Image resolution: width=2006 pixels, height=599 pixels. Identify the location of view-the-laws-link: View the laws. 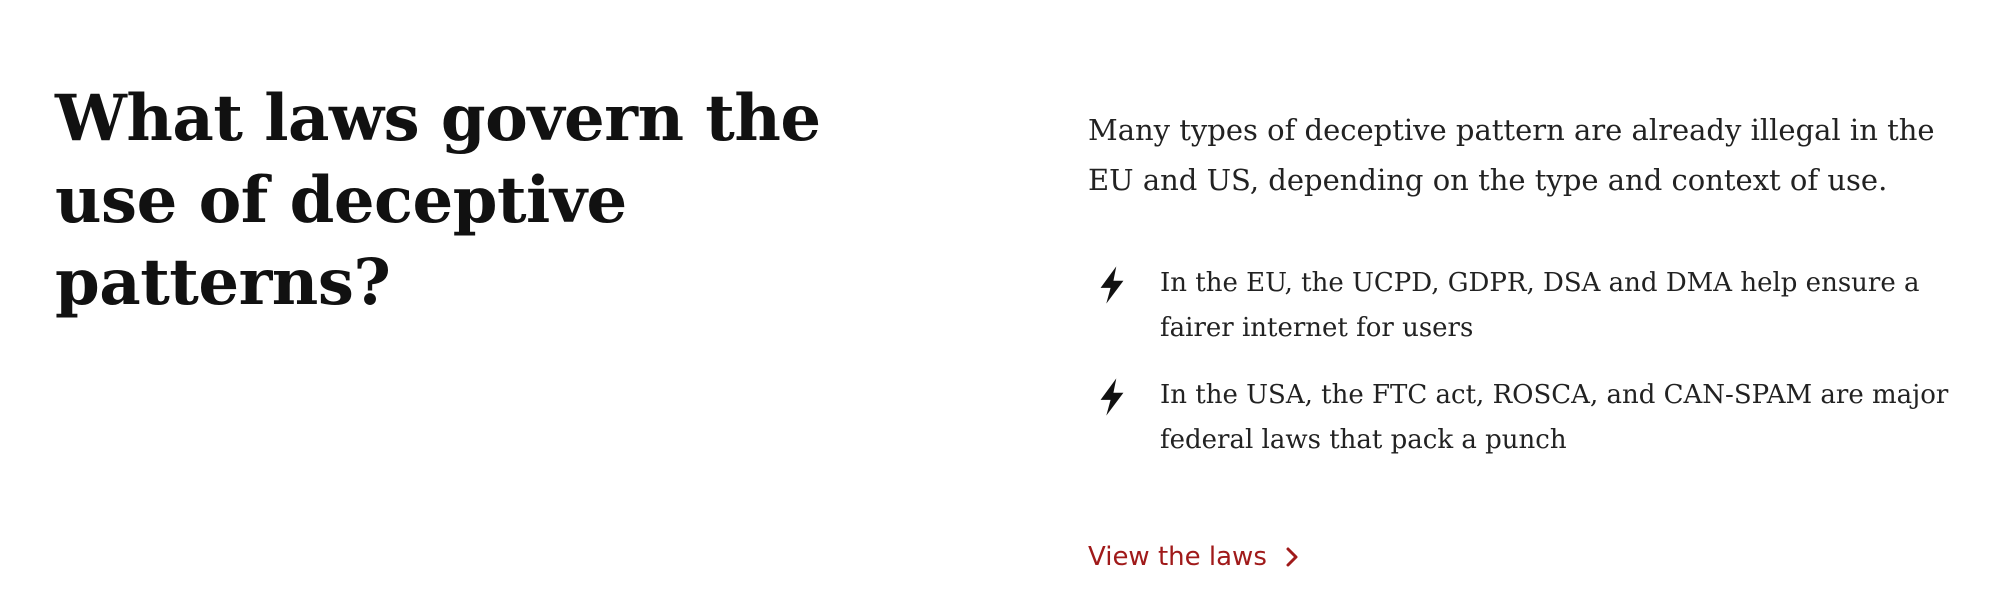
(1193, 557).